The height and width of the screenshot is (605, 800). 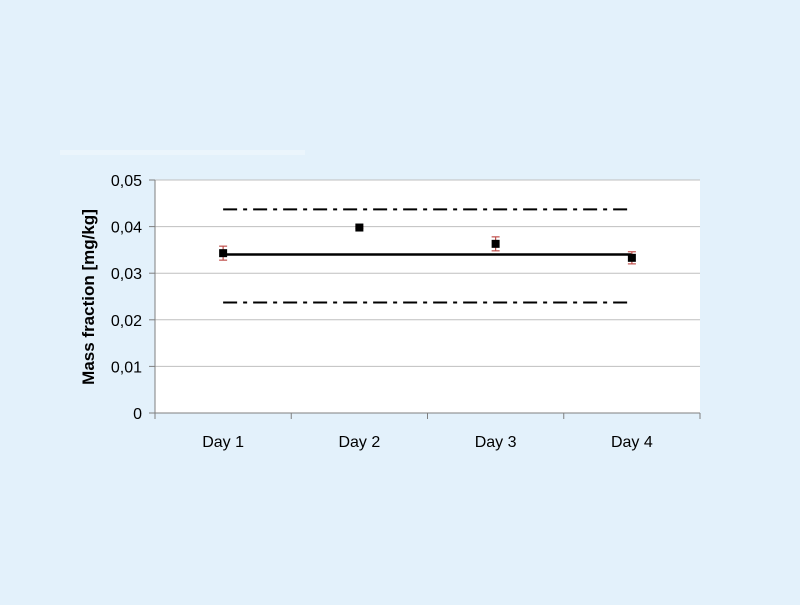 What do you see at coordinates (88, 297) in the screenshot?
I see `y-axis-label: Mass fraction [mg/kg]` at bounding box center [88, 297].